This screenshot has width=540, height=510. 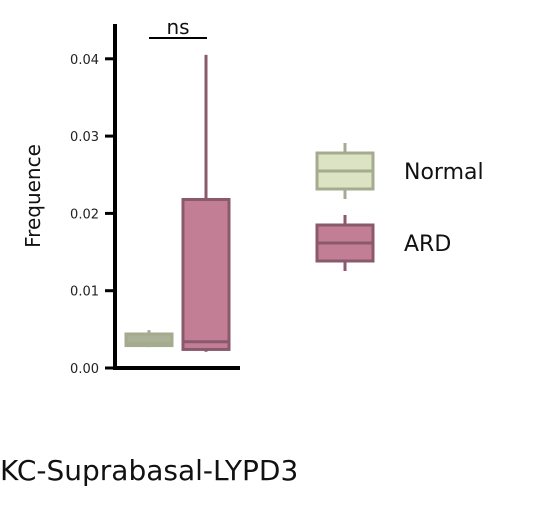 I want to click on significance-annotation: ns, so click(x=178, y=27).